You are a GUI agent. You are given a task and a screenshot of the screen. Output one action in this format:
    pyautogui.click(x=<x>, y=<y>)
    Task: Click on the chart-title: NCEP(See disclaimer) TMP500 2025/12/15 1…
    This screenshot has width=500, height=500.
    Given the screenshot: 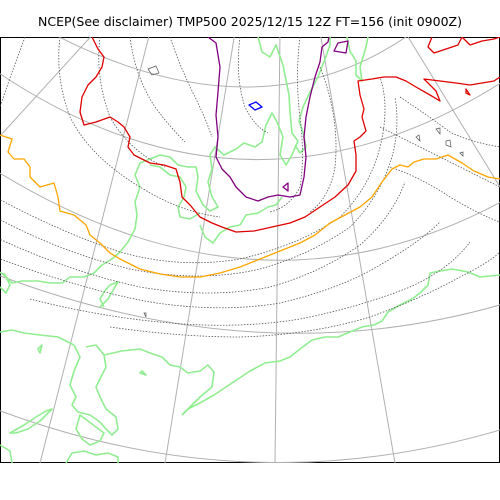 What is the action you would take?
    pyautogui.click(x=250, y=21)
    